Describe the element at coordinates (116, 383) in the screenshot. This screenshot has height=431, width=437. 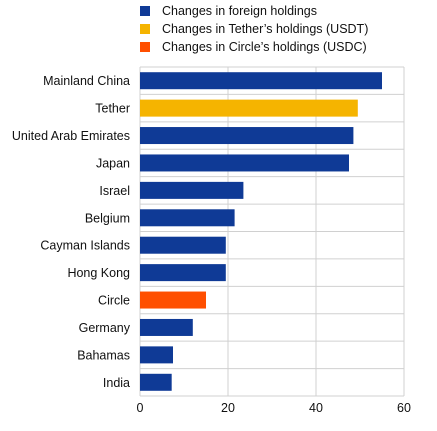
I see `category-label: India` at that location.